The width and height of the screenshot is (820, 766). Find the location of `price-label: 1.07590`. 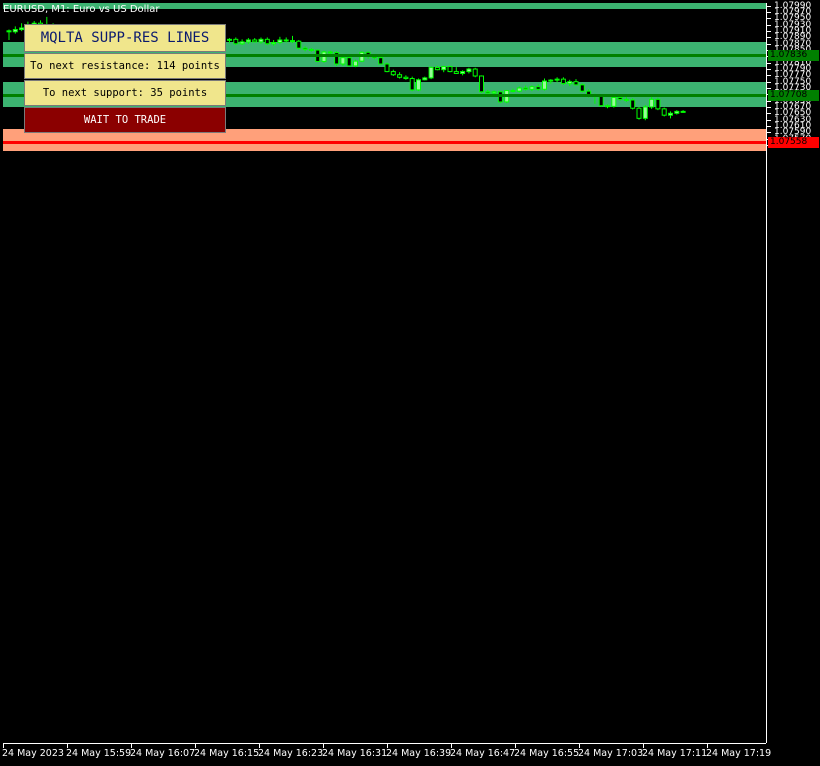

price-label: 1.07590 is located at coordinates (793, 132).